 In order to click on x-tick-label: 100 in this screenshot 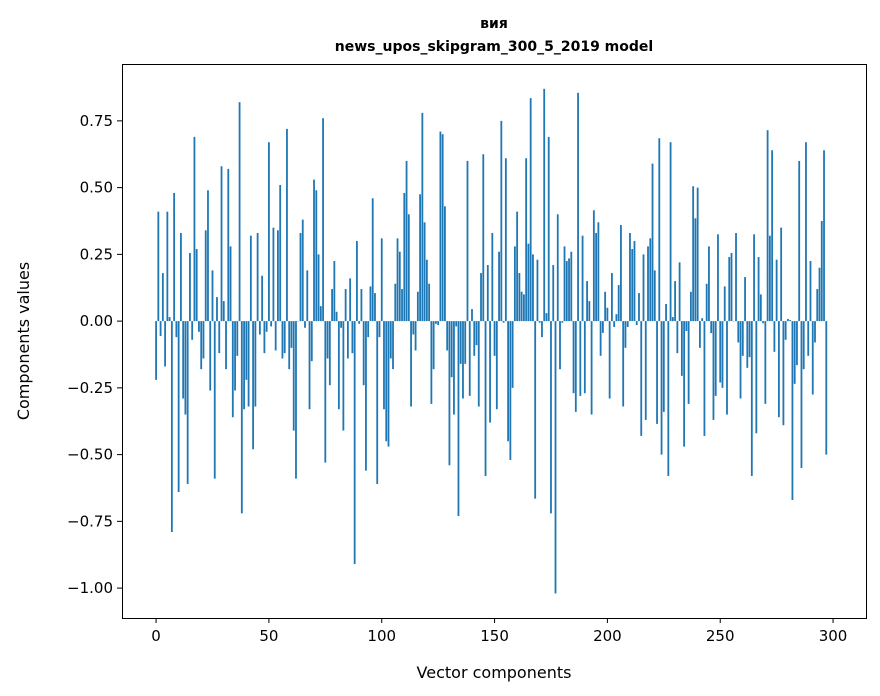, I will do `click(381, 636)`.